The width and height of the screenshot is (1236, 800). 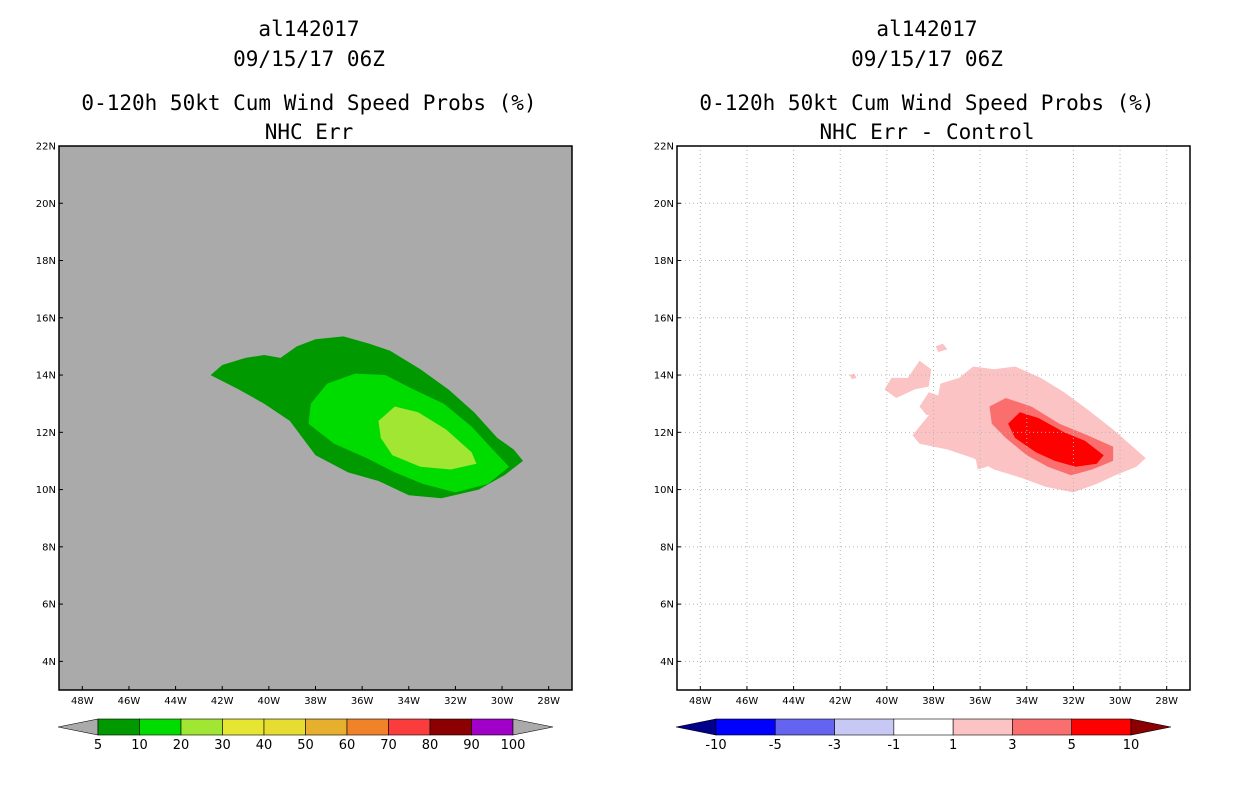 I want to click on colorbar-level-label: -5, so click(x=775, y=745).